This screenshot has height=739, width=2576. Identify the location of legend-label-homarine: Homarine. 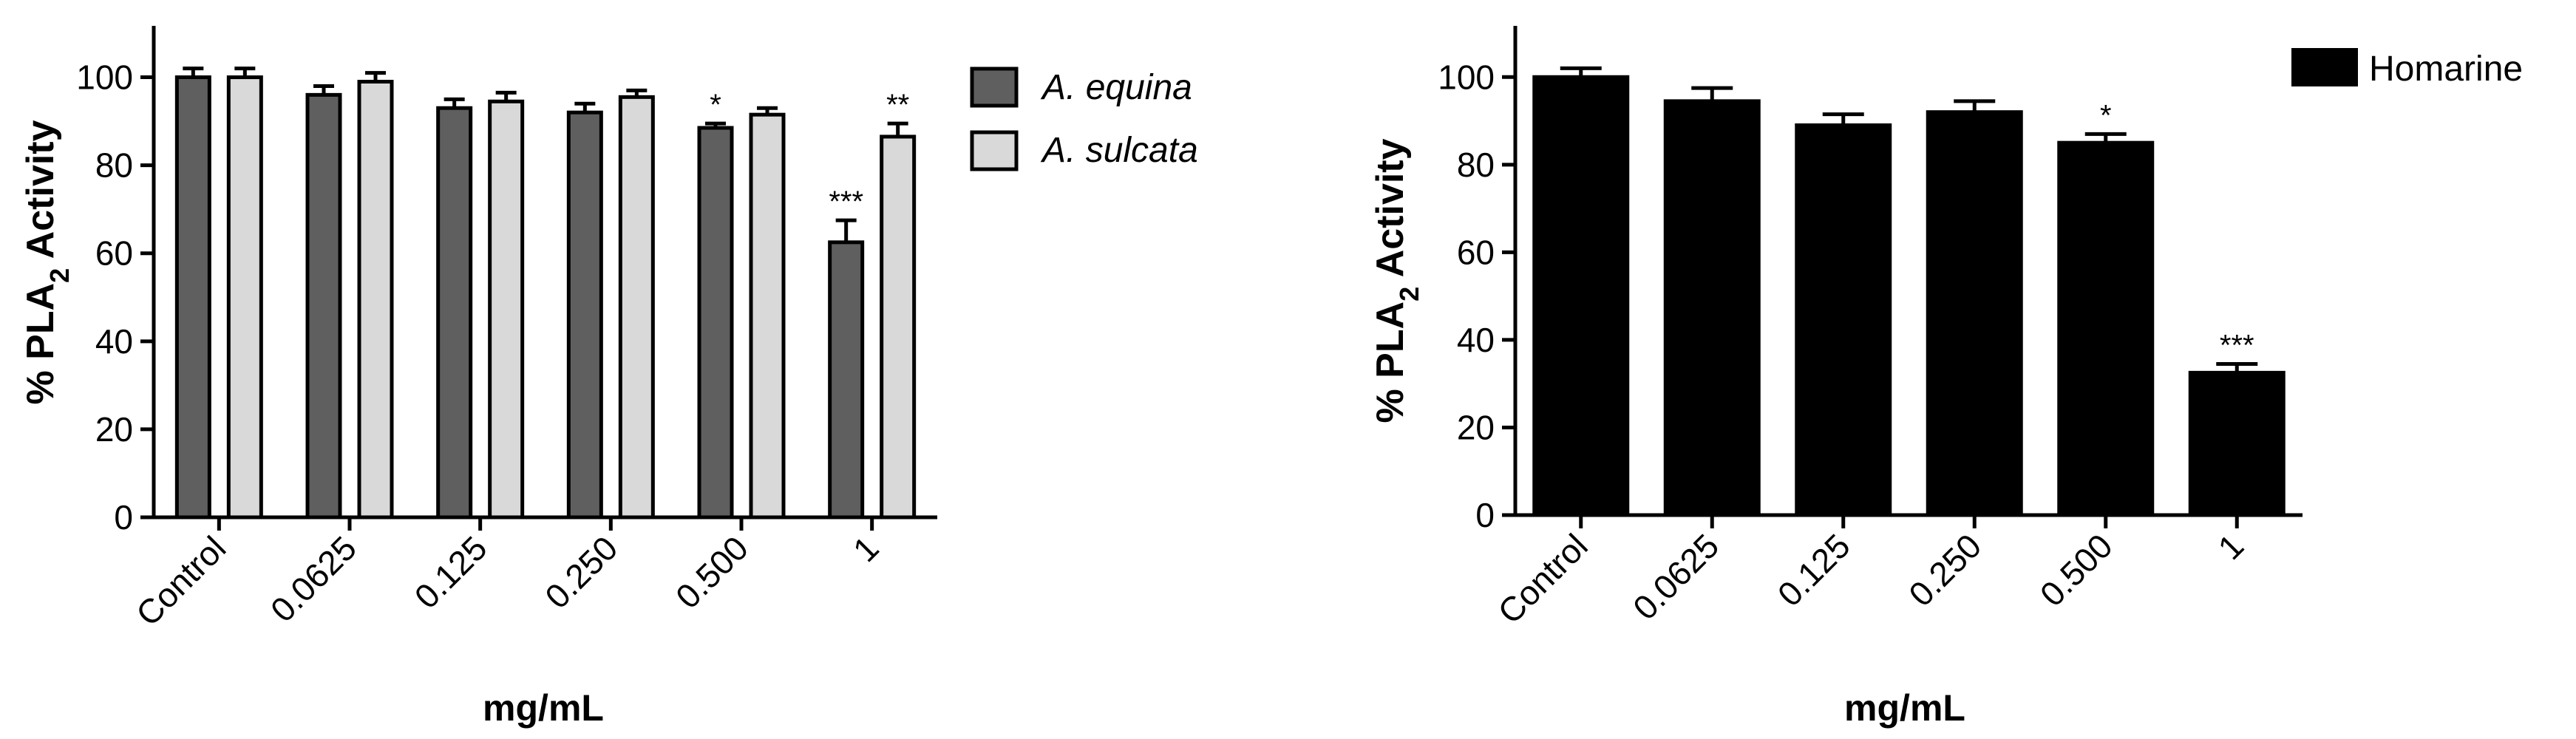
(2446, 69).